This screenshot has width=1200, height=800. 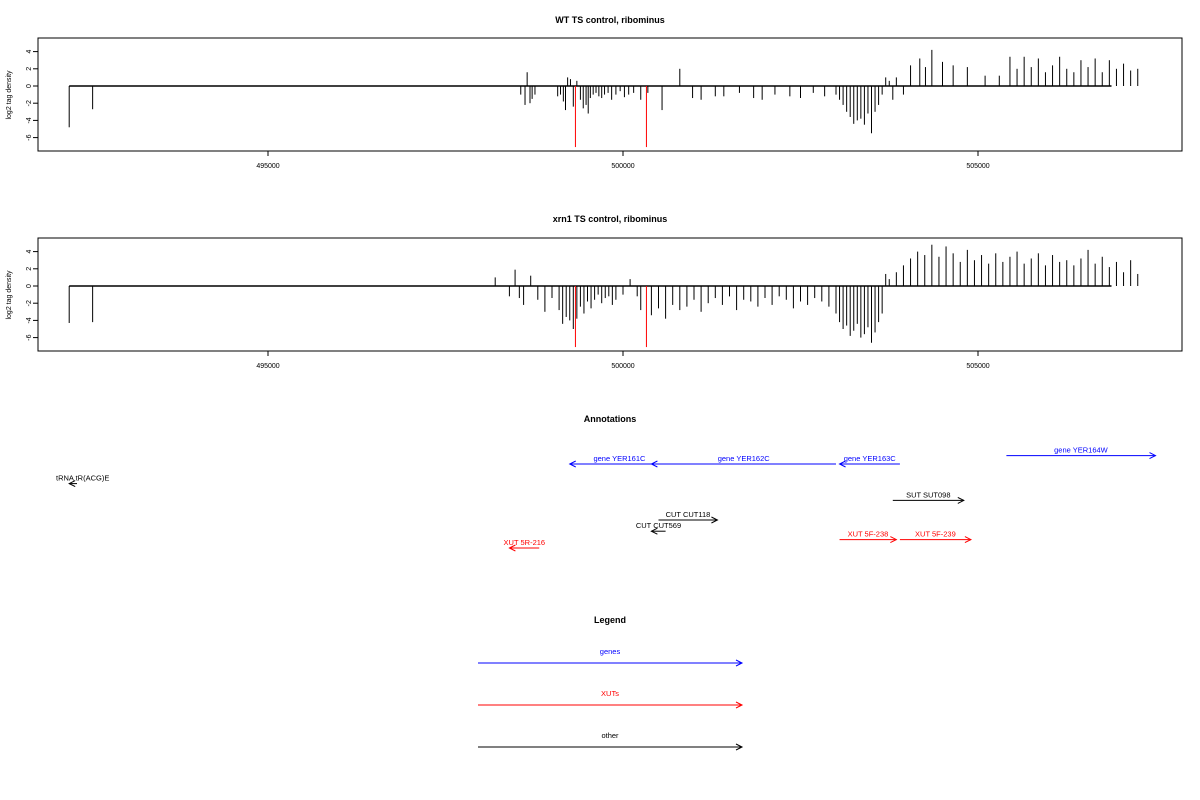 What do you see at coordinates (622, 366) in the screenshot?
I see `xrn1-track-xtick-label: 500000` at bounding box center [622, 366].